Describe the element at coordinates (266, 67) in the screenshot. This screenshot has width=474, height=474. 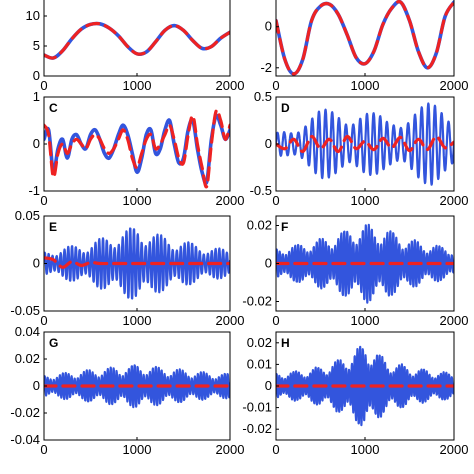
I see `y-tick-label: -2` at that location.